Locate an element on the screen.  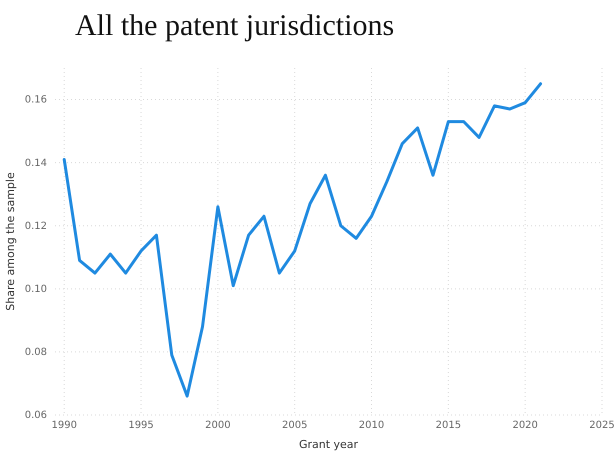
x-axis-title: Grant year is located at coordinates (328, 444).